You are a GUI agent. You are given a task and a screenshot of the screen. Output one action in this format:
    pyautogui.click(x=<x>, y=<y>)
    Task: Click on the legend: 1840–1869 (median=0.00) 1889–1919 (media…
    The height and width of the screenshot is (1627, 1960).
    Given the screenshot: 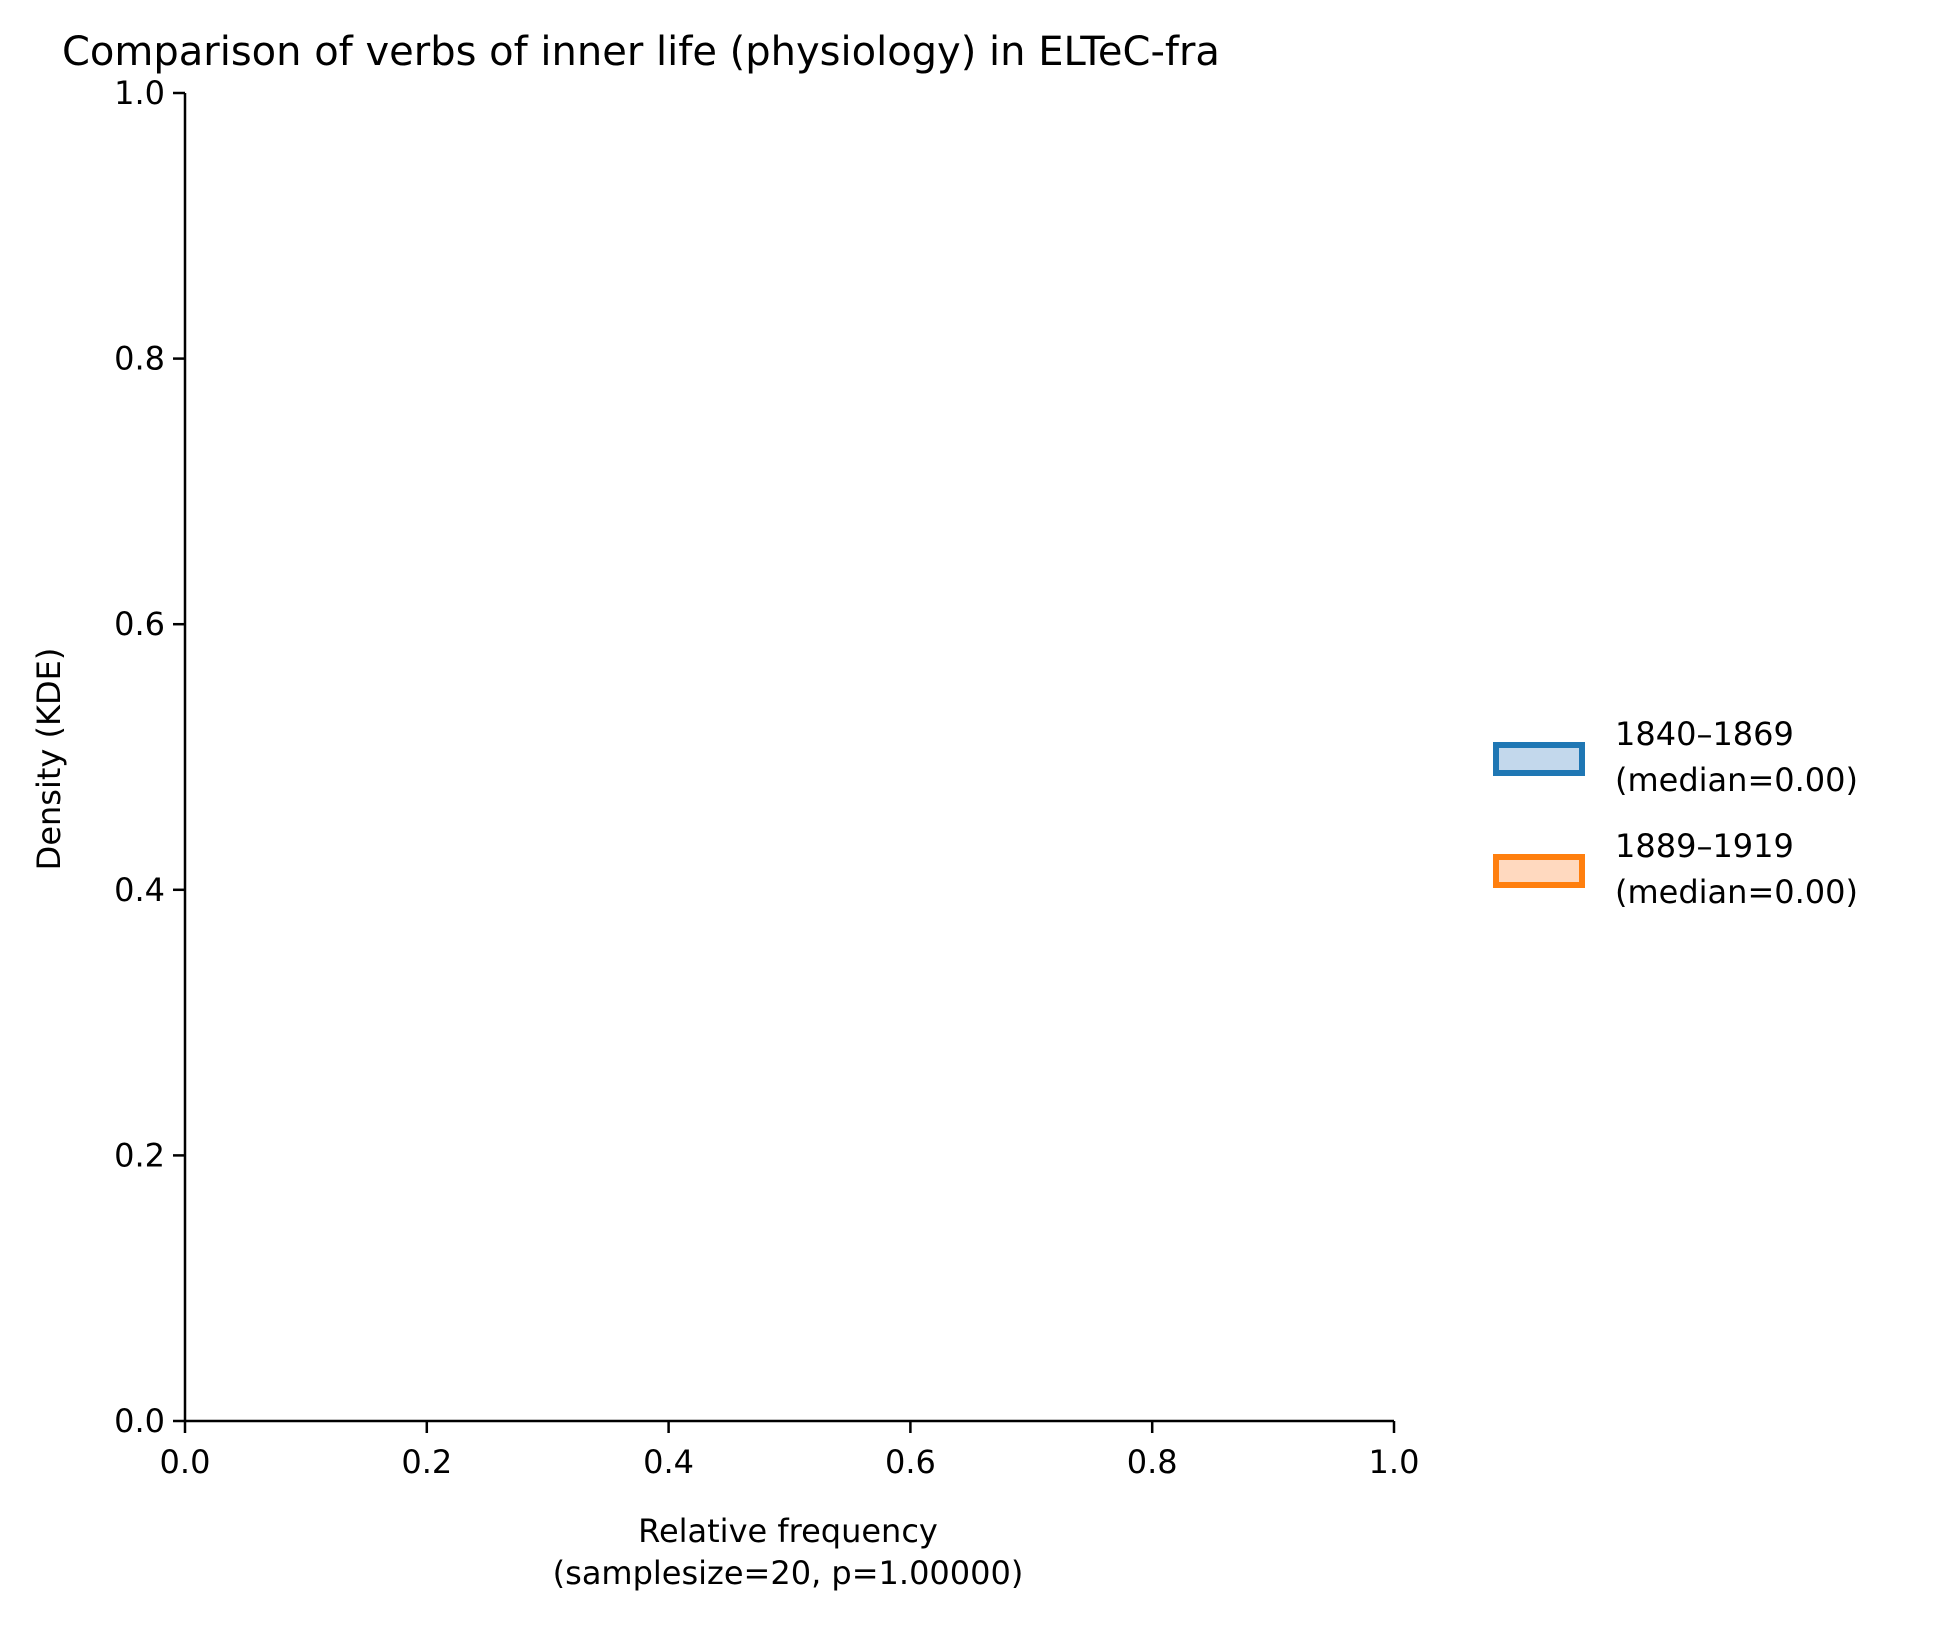 What is the action you would take?
    pyautogui.click(x=1675, y=813)
    